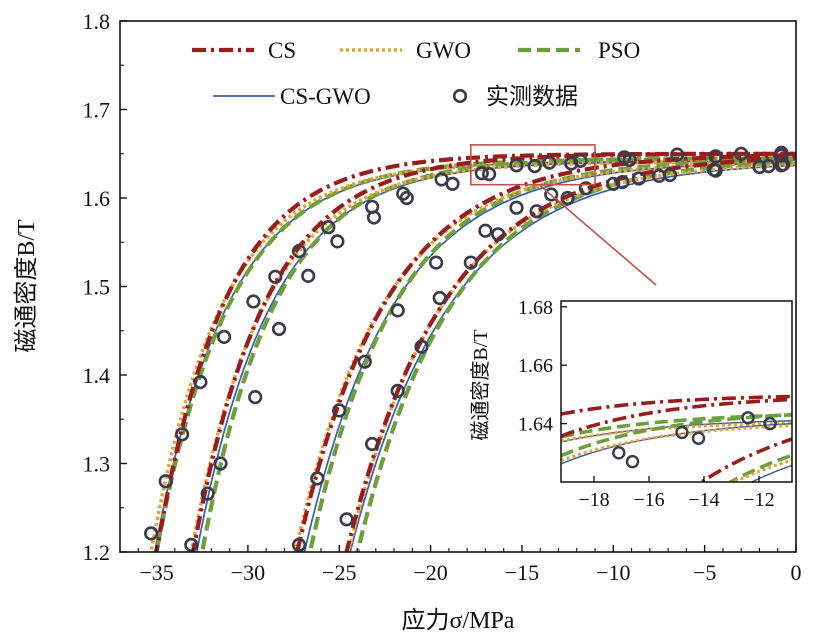 This screenshot has height=643, width=815. What do you see at coordinates (480, 384) in the screenshot?
I see `inset-y-axis-title: 磁通密度B/T` at bounding box center [480, 384].